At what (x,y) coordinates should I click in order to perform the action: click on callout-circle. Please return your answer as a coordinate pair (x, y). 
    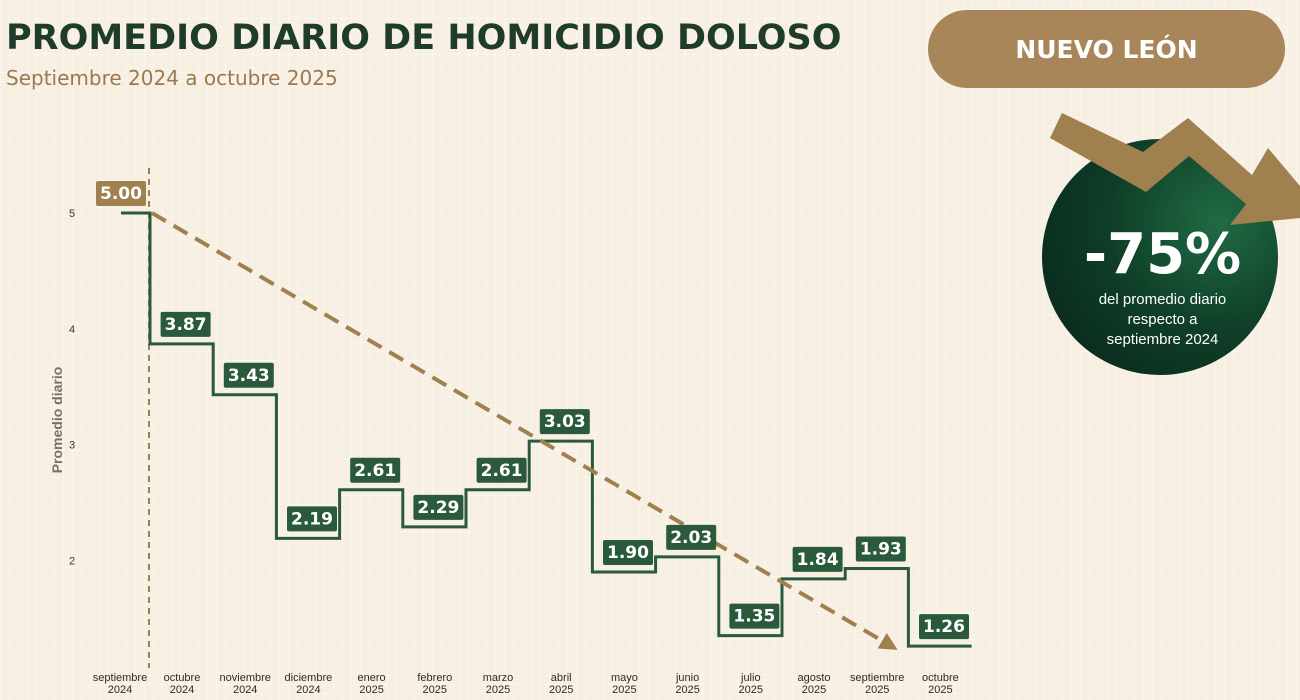
    Looking at the image, I should click on (1160, 257).